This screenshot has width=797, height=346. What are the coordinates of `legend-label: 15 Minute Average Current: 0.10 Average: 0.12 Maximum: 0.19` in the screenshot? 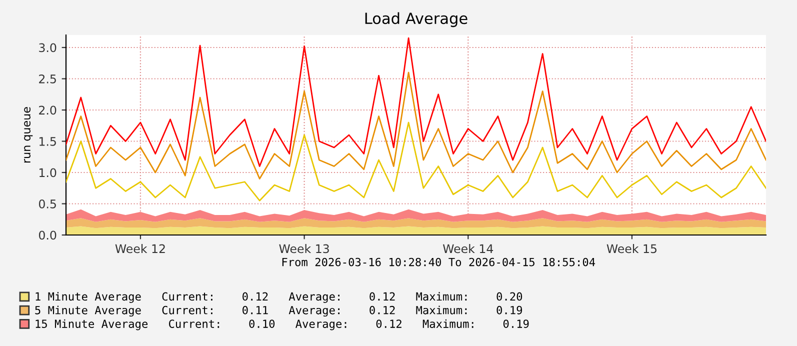 It's located at (282, 324).